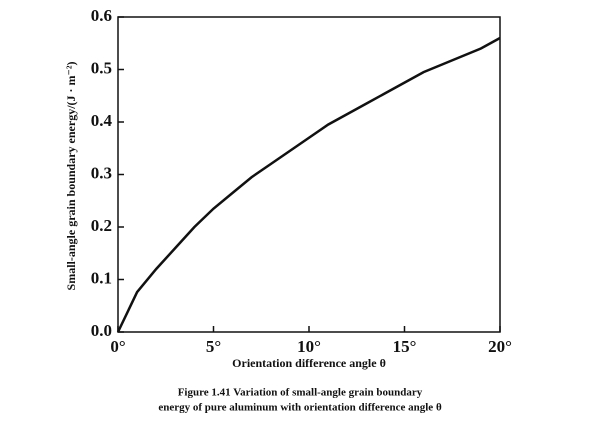  Describe the element at coordinates (102, 120) in the screenshot. I see `y-tick-label: 0.4` at that location.